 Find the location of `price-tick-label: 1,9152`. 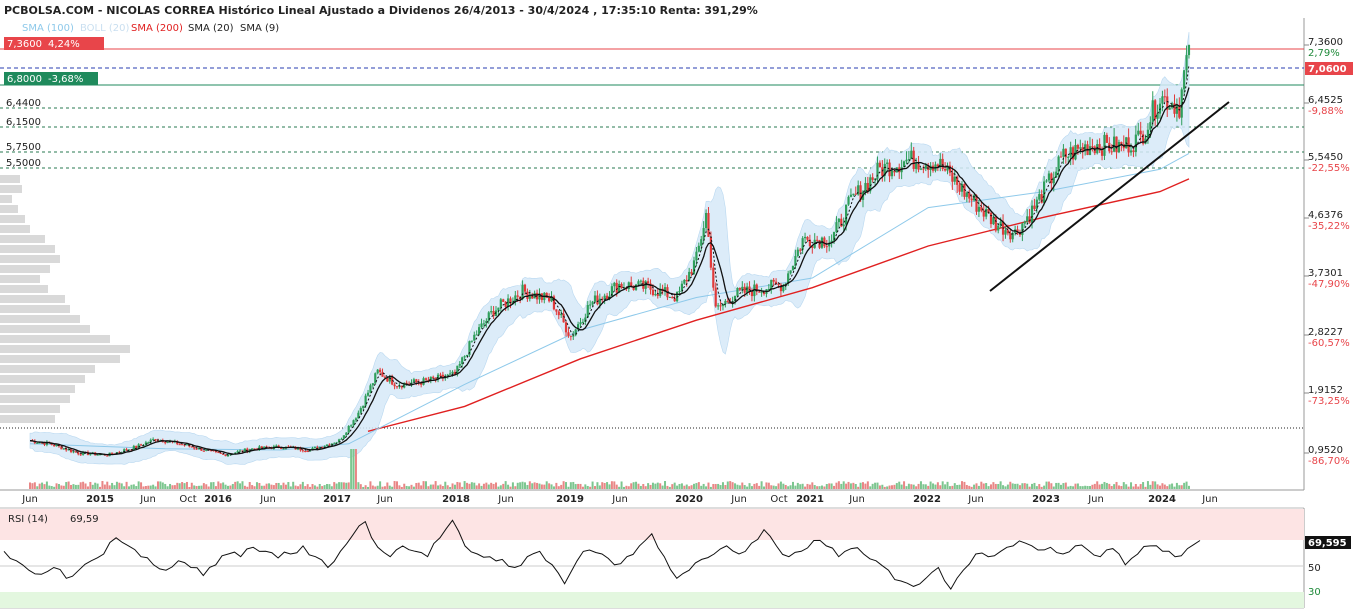

price-tick-label: 1,9152 is located at coordinates (1325, 390).